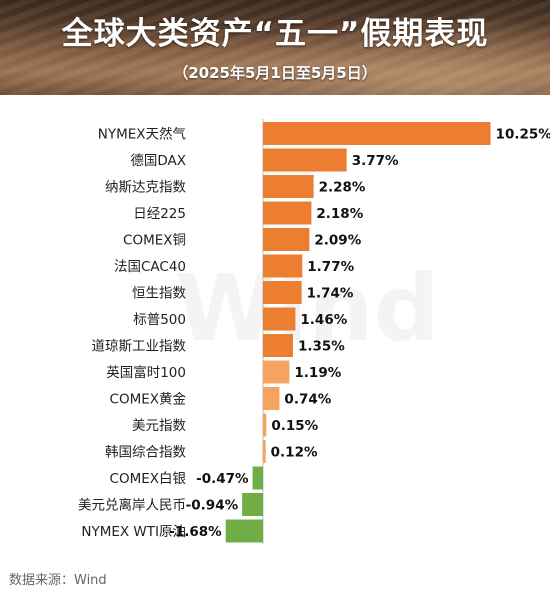 This screenshot has height=601, width=550. Describe the element at coordinates (523, 135) in the screenshot. I see `data-label: 10.25%` at that location.